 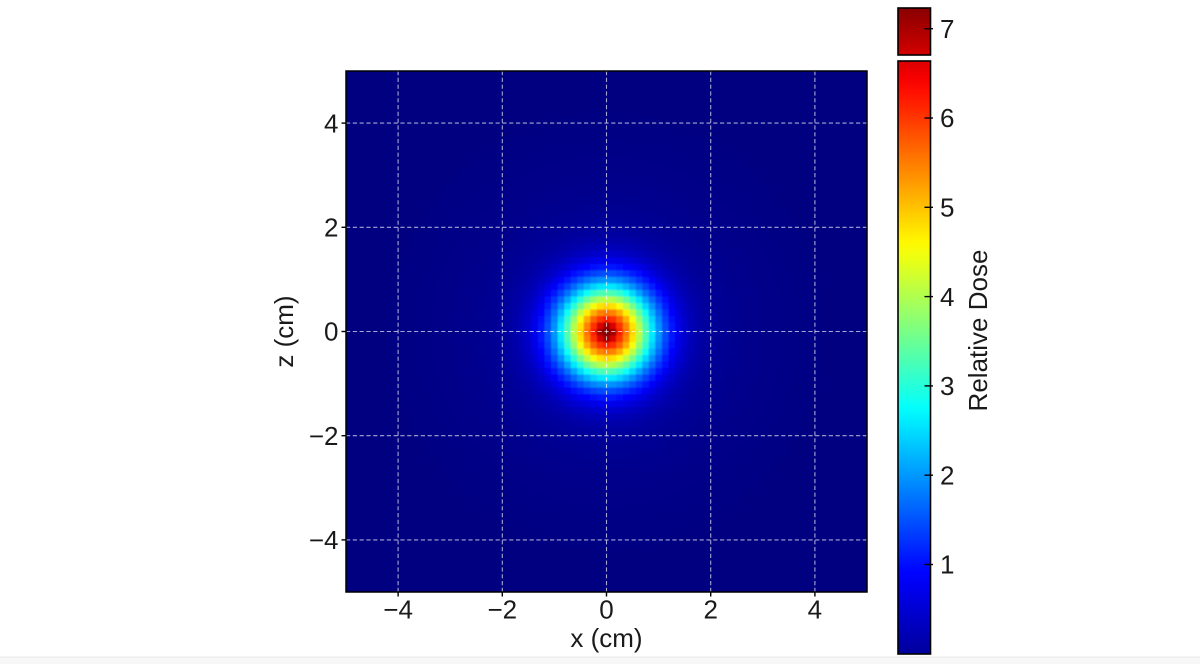 I want to click on svg-text: z (cm), so click(x=284, y=331).